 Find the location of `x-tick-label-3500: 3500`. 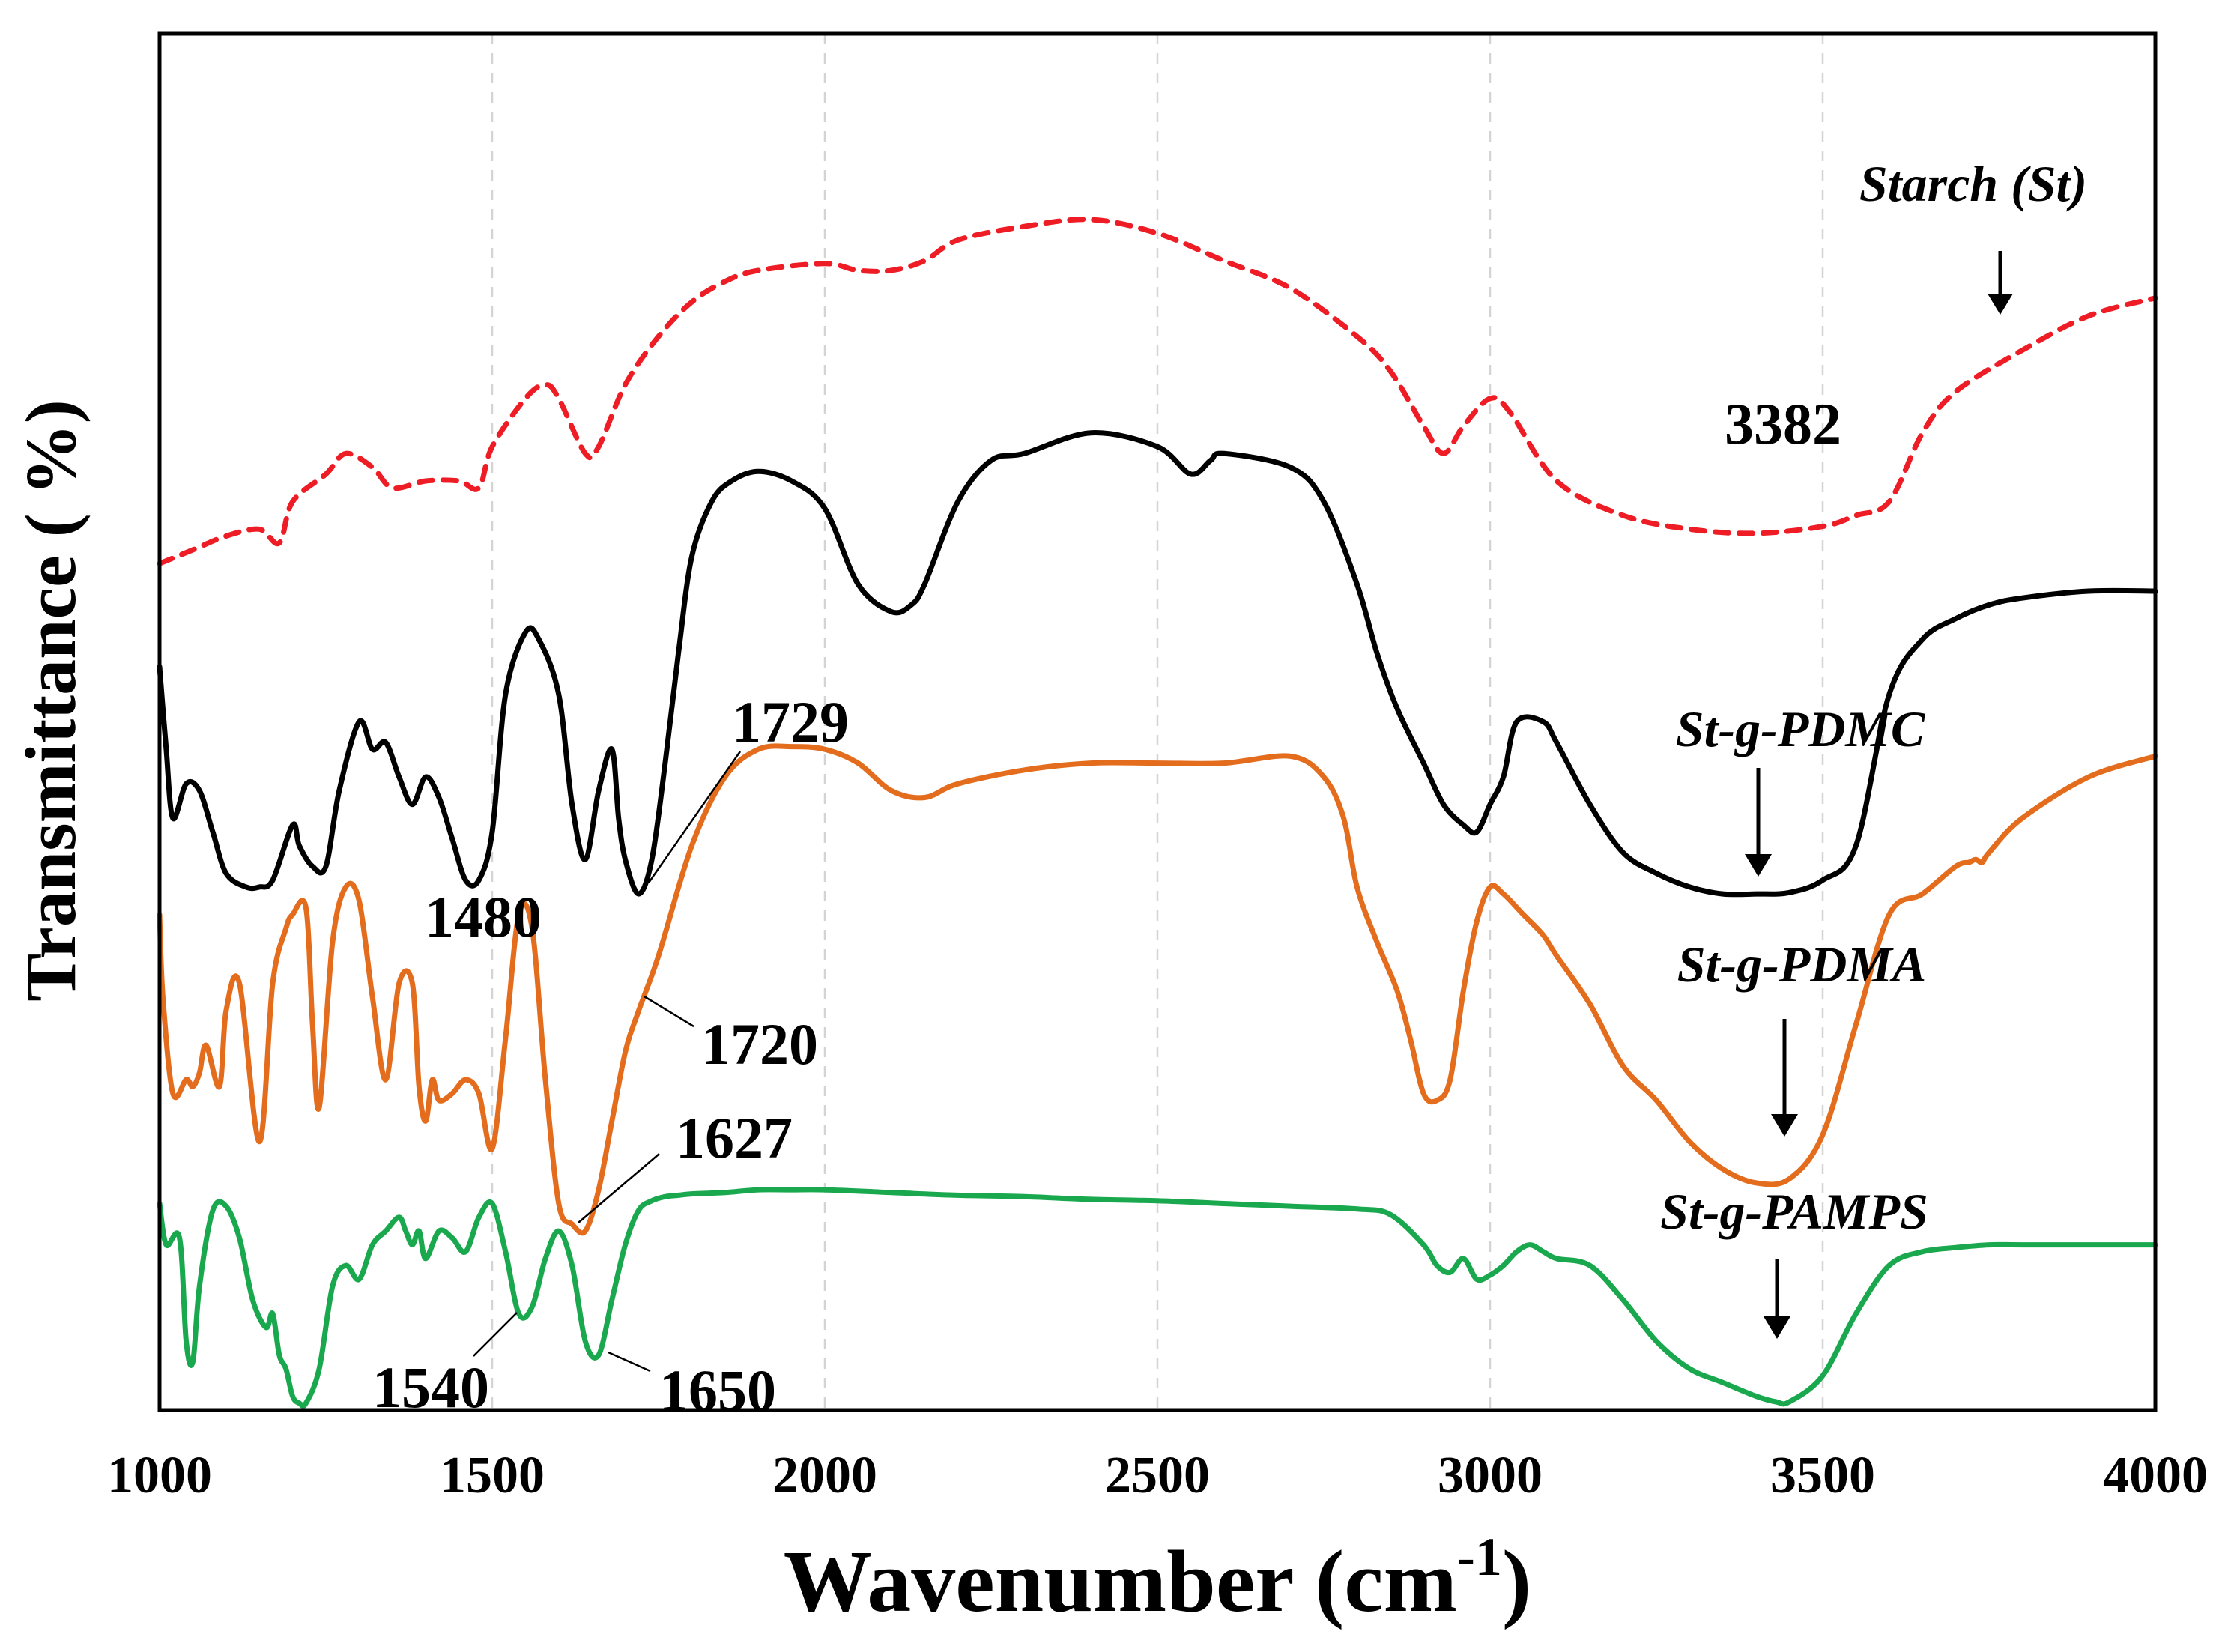

x-tick-label-3500: 3500 is located at coordinates (1822, 1475).